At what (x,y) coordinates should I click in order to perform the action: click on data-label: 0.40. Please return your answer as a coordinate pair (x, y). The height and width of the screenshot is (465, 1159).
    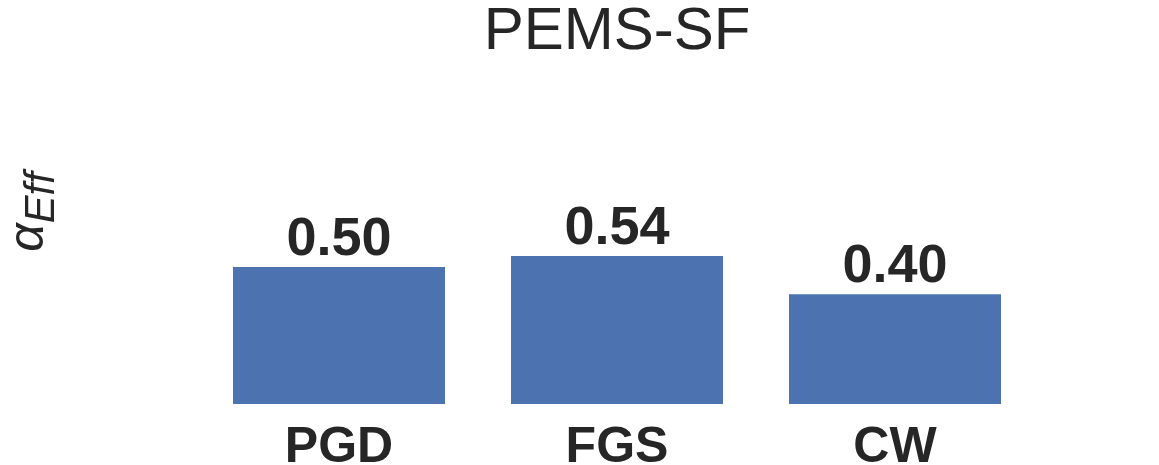
    Looking at the image, I should click on (895, 263).